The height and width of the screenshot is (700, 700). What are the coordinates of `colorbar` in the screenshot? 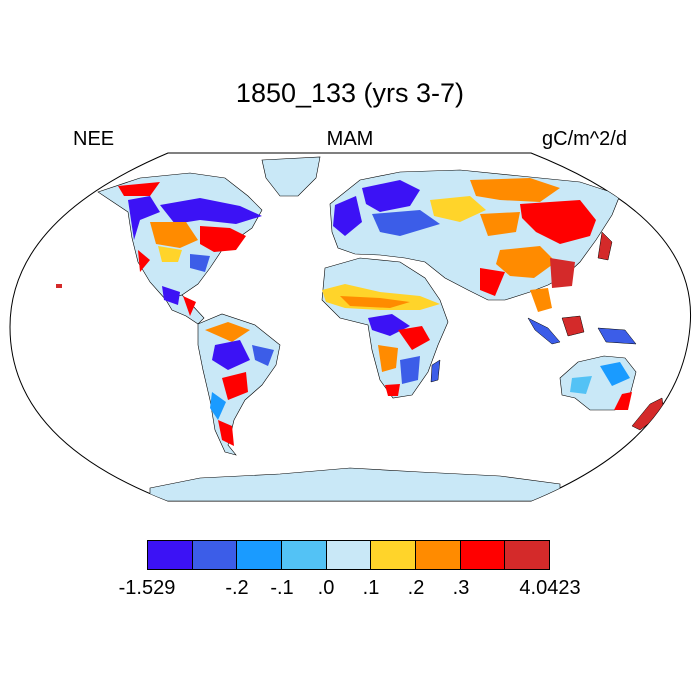 It's located at (348, 555).